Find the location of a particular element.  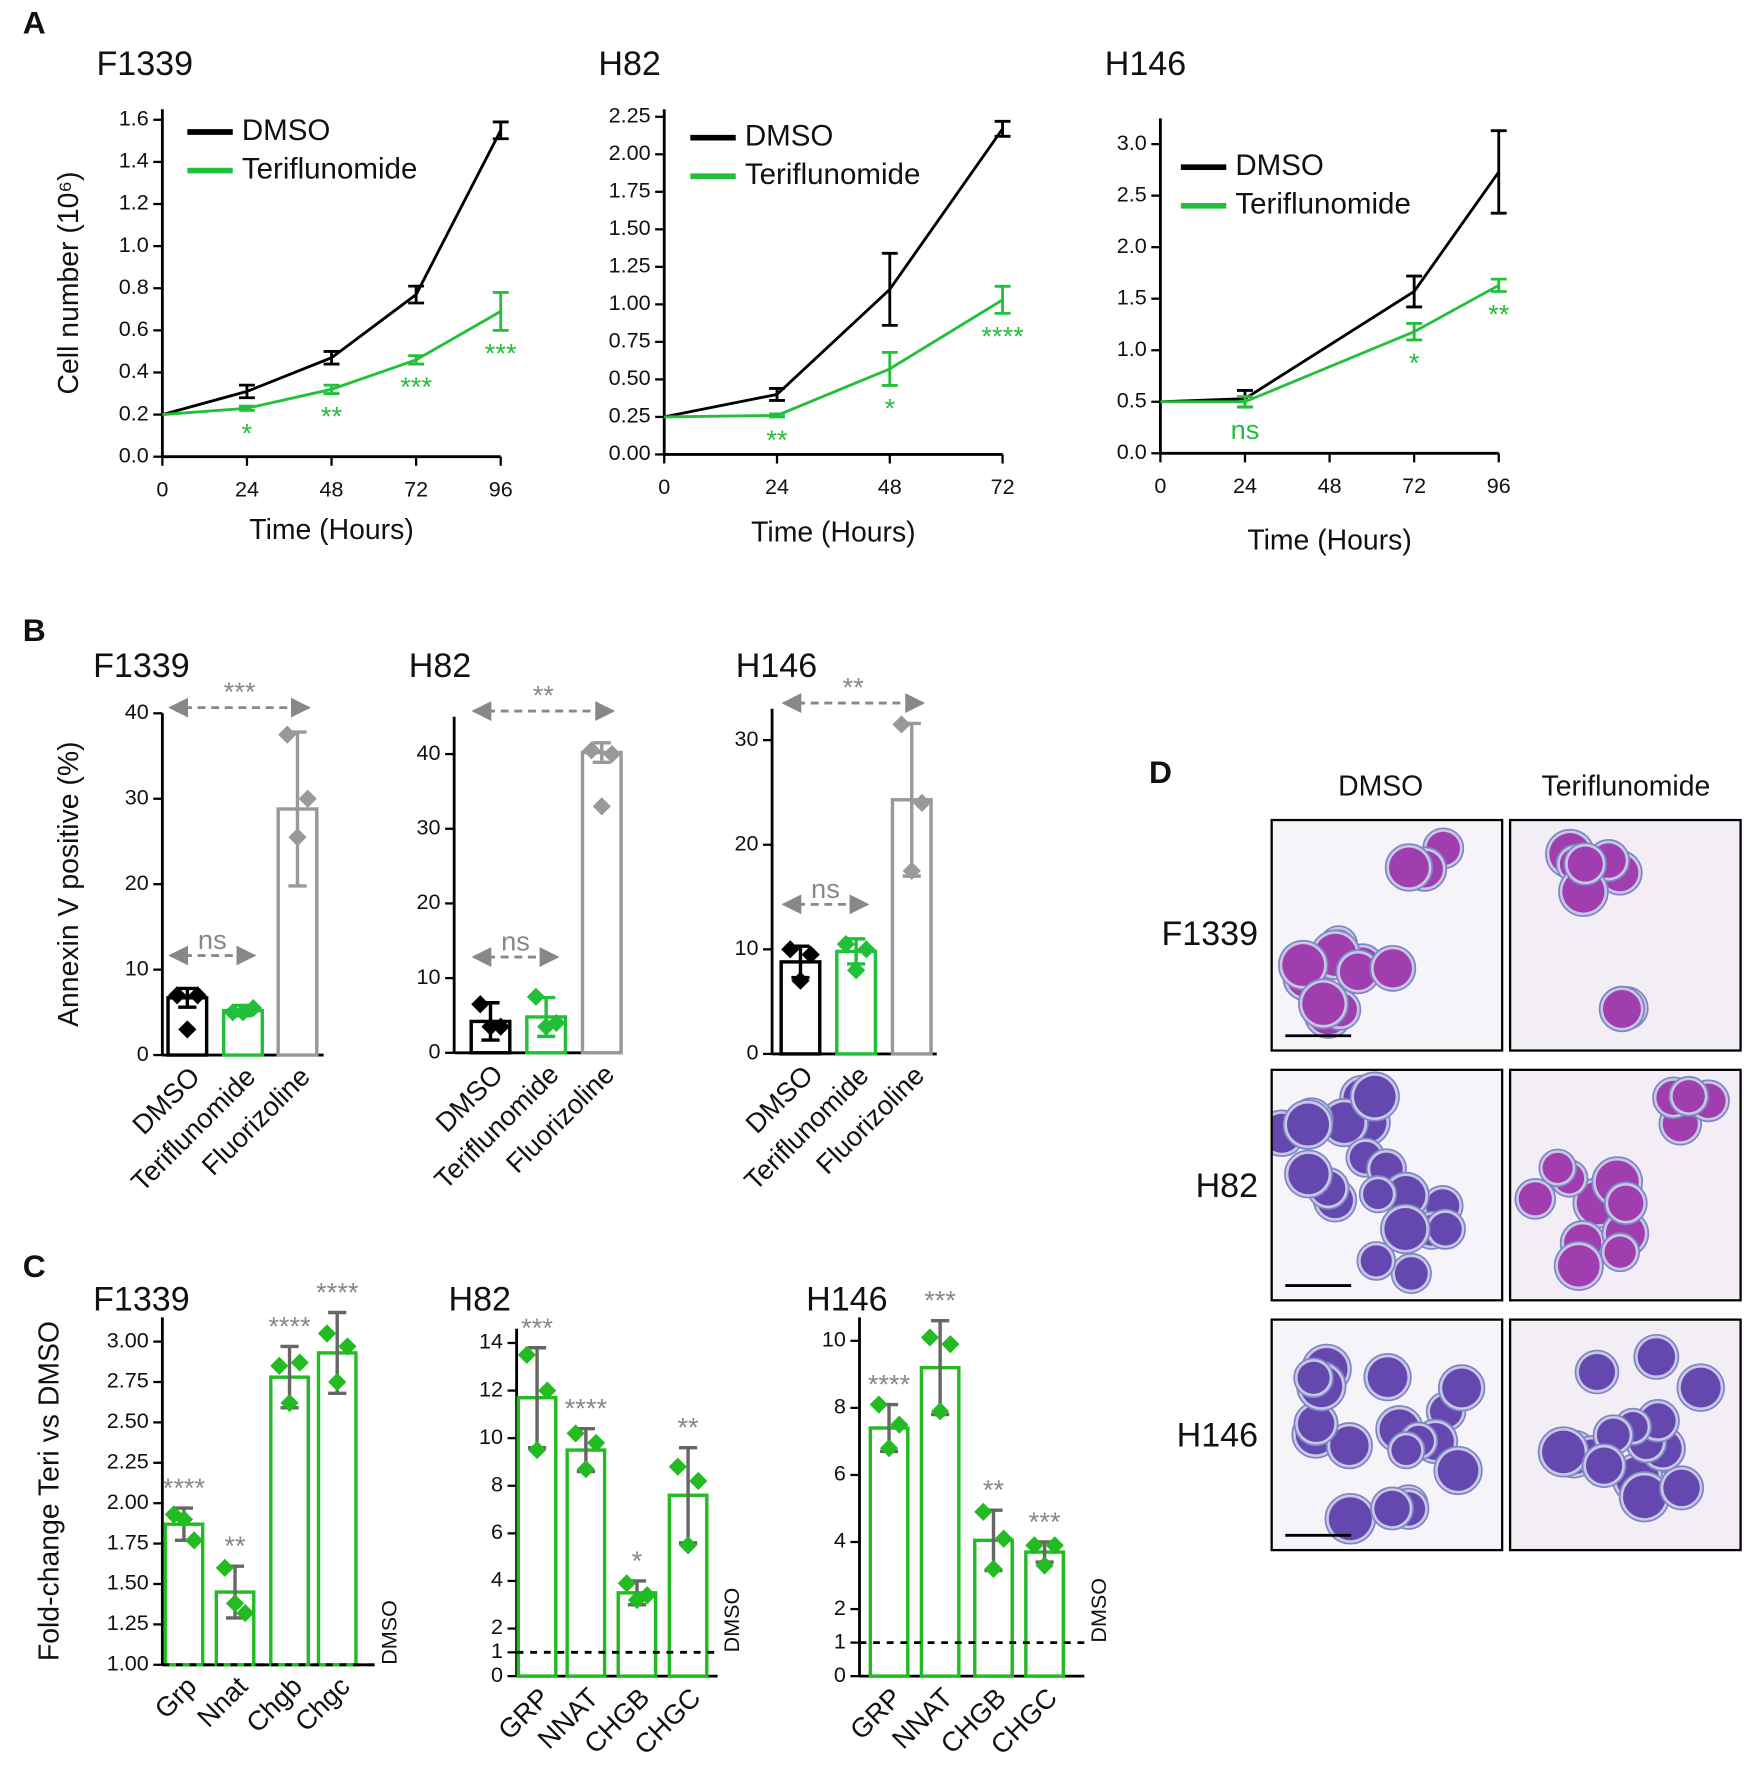

y-tick-label: 4 is located at coordinates (497, 1579).